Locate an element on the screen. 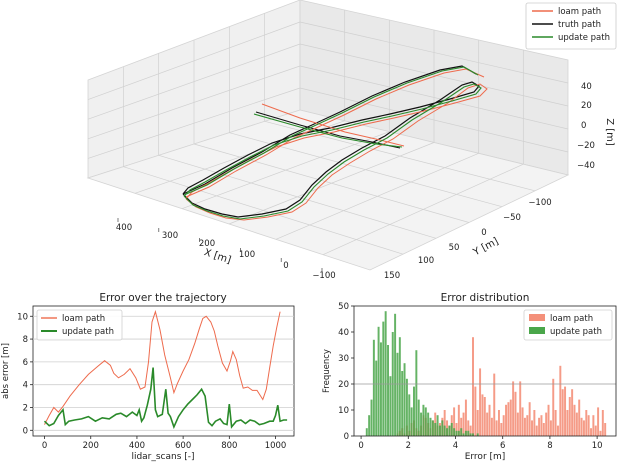 Image resolution: width=620 pixels, height=462 pixels. y-tick-label: 50 is located at coordinates (454, 248).